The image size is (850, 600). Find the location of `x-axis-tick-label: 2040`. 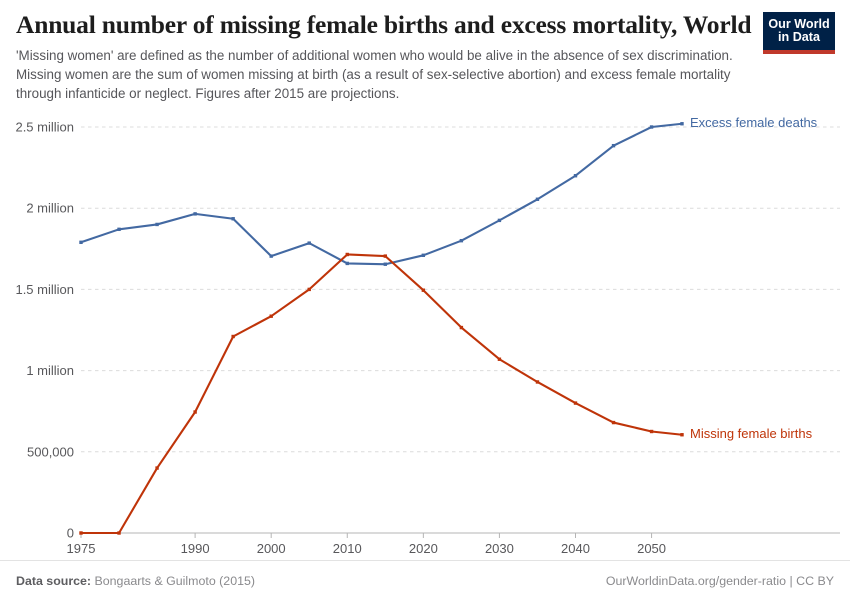

x-axis-tick-label: 2040 is located at coordinates (575, 548).